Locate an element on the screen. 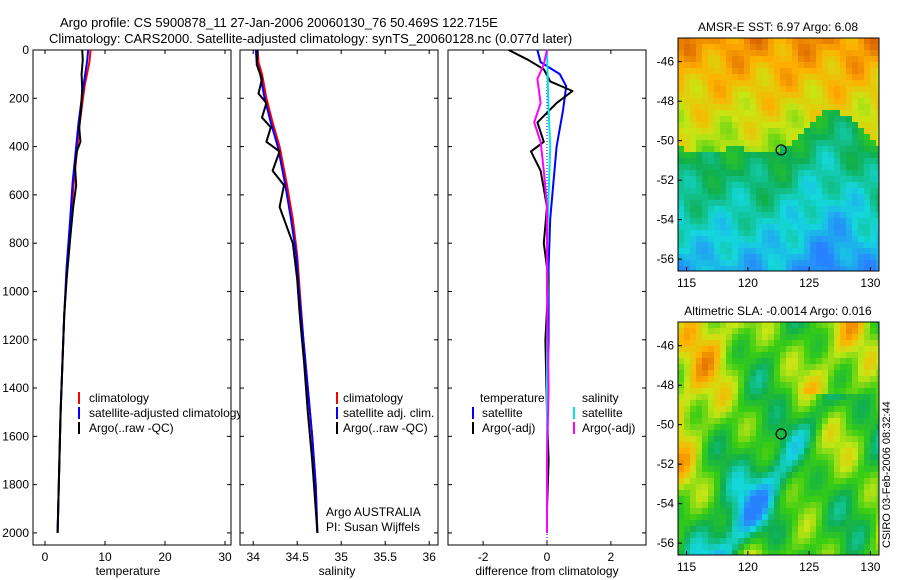 This screenshot has height=580, width=900. y-tick-label: -50 is located at coordinates (666, 425).